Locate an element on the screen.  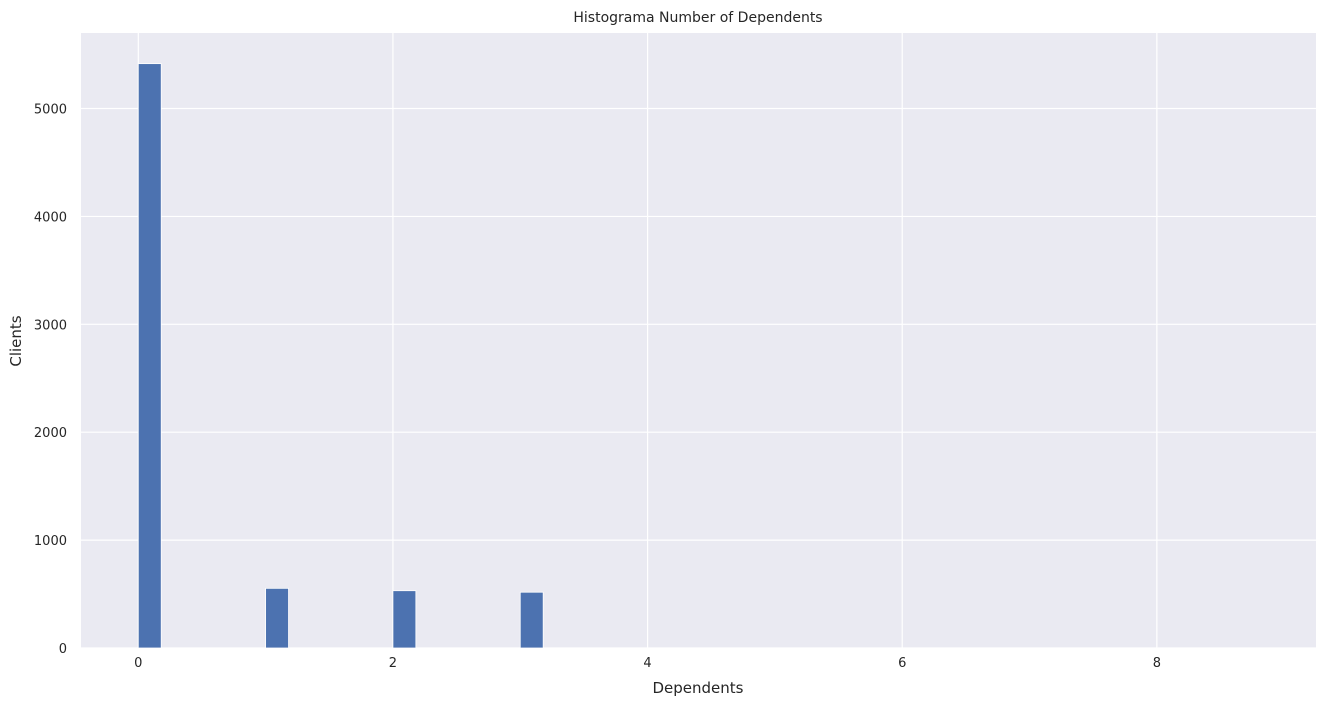
y-tick-label: 3000 is located at coordinates (50, 325).